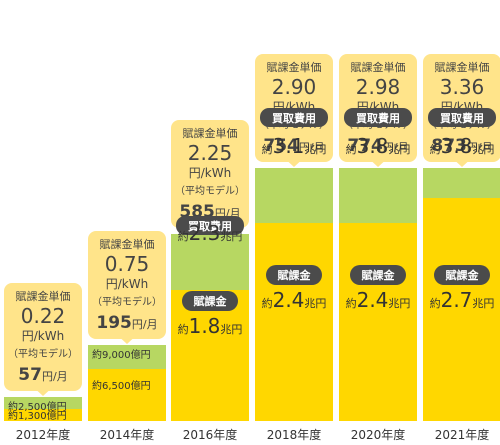  Describe the element at coordinates (30, 375) in the screenshot. I see `callout-monthly-value: 57` at that location.